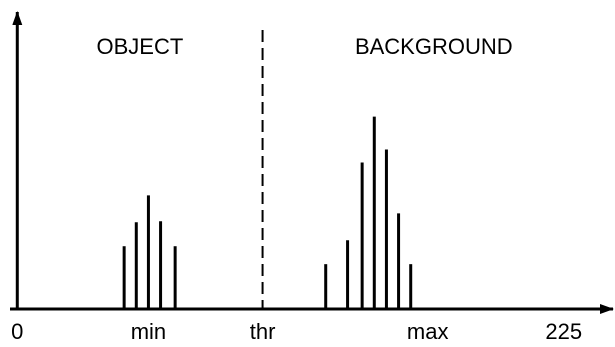  What do you see at coordinates (148, 331) in the screenshot?
I see `x-tick-label: min` at bounding box center [148, 331].